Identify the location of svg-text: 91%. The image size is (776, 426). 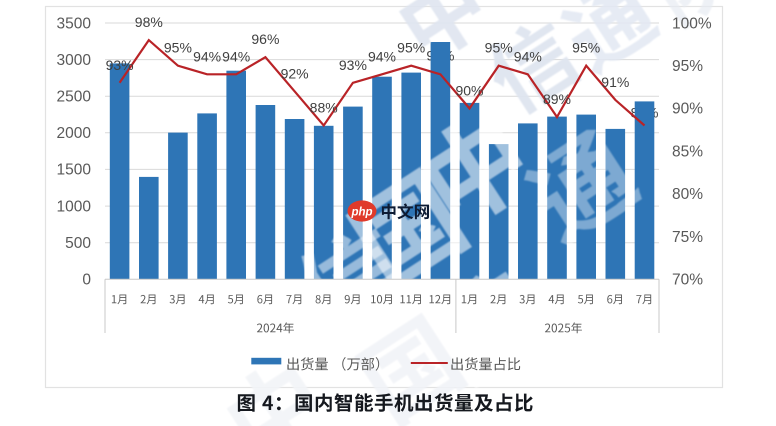
(615, 82).